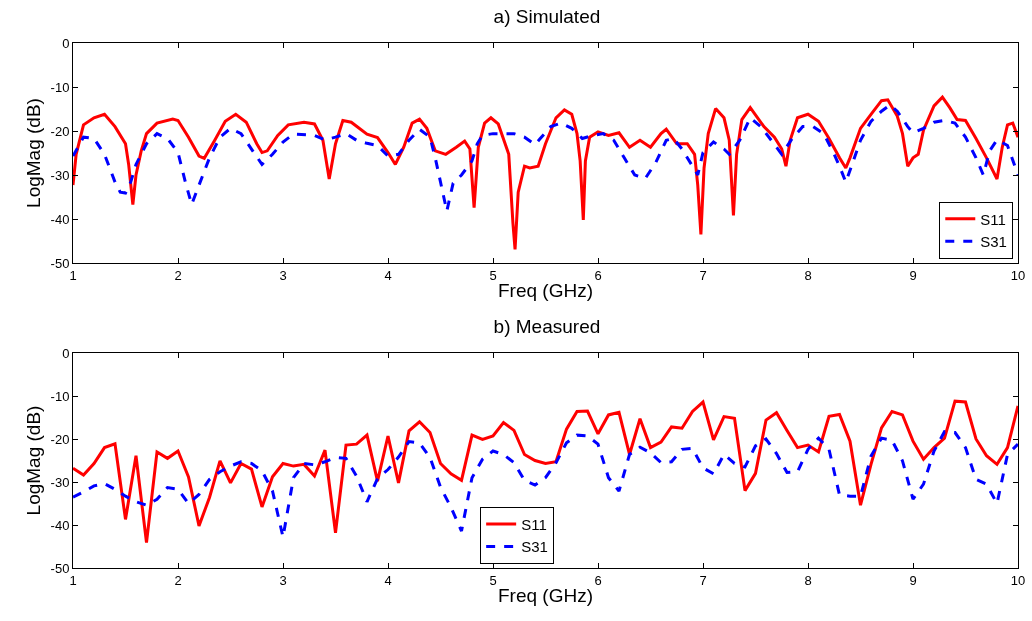 The height and width of the screenshot is (621, 1032). What do you see at coordinates (547, 17) in the screenshot?
I see `chart-title: a) Simulated` at bounding box center [547, 17].